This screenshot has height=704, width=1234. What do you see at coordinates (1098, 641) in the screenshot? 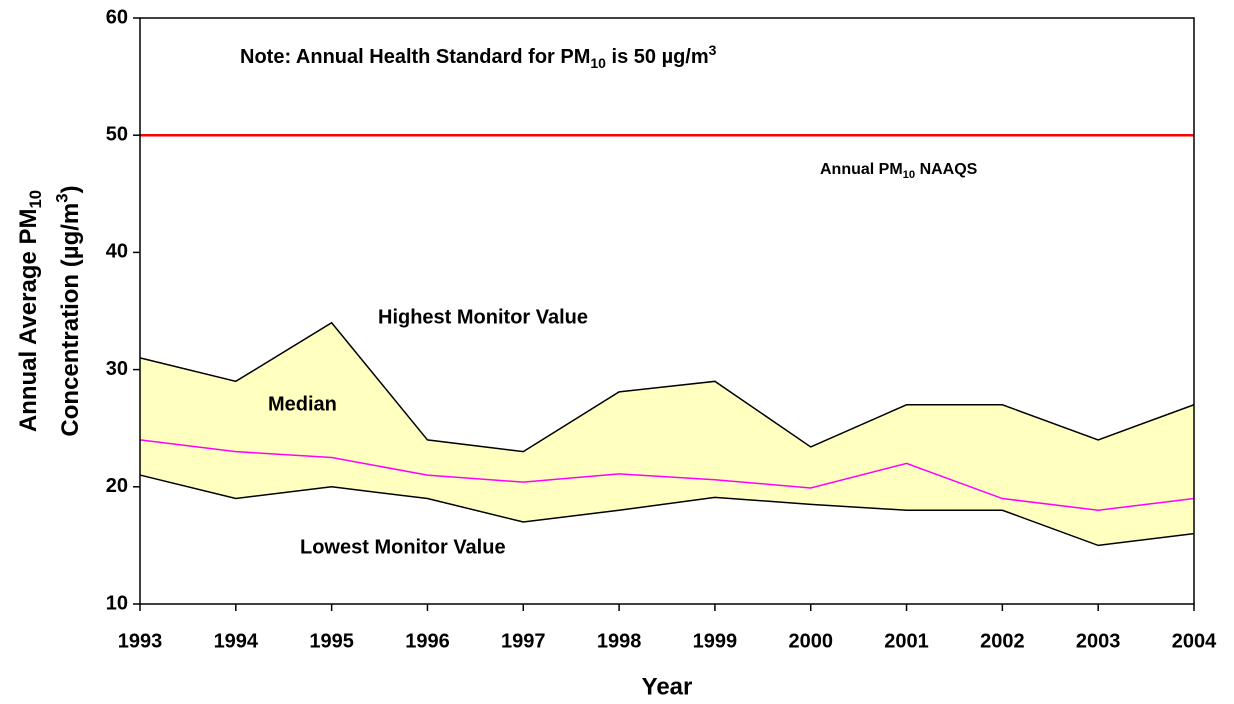
I see `x-tick-label: 2003` at bounding box center [1098, 641].